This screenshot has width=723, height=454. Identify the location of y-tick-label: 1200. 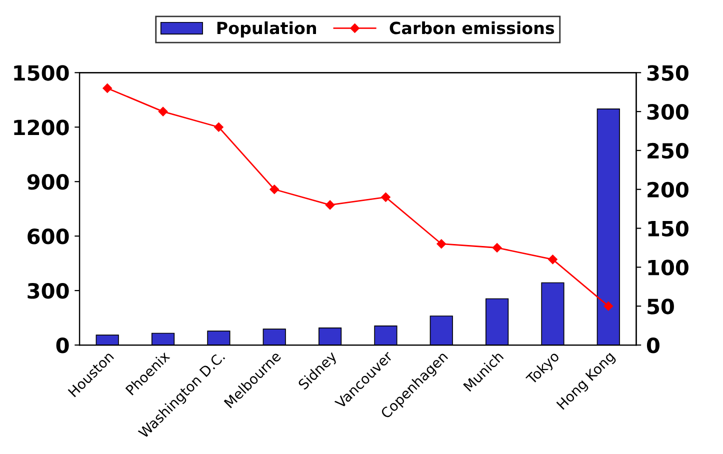
(41, 128).